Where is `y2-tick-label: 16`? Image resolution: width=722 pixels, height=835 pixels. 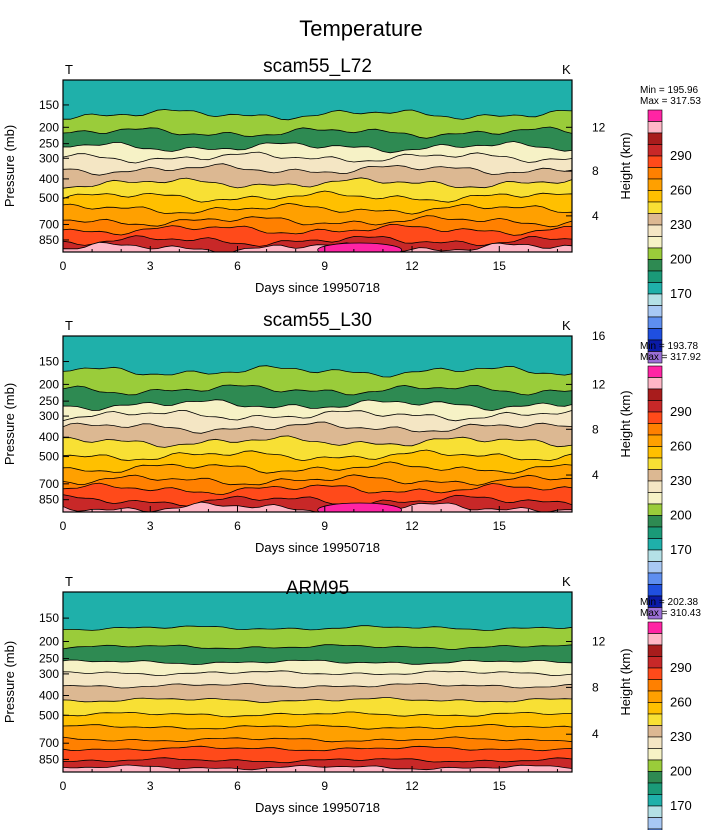
y2-tick-label: 16 is located at coordinates (599, 336).